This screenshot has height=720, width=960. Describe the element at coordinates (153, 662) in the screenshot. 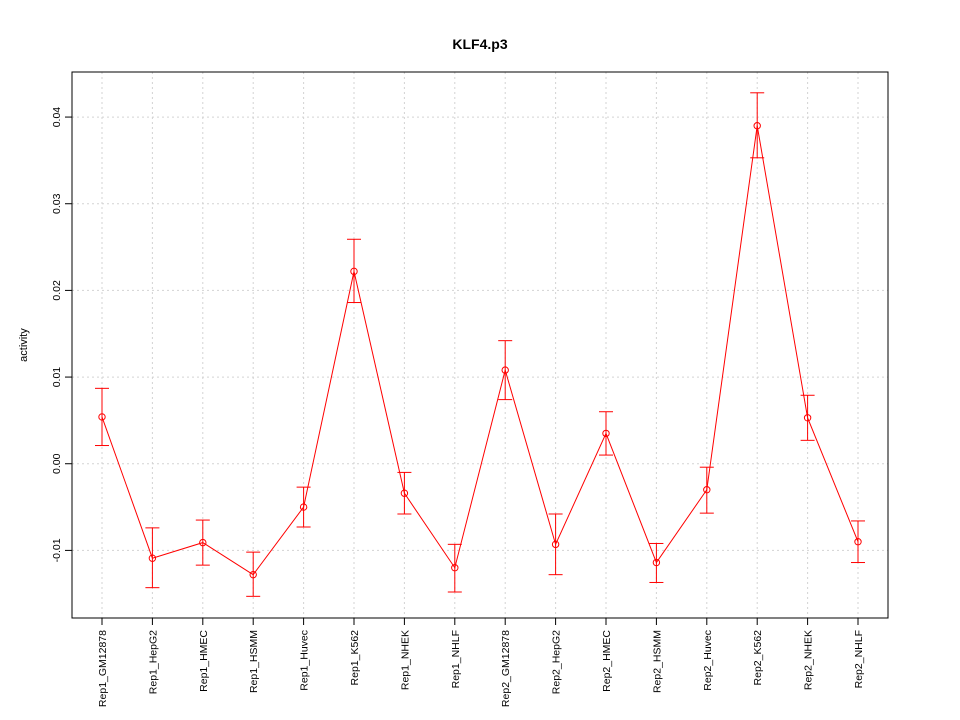

I see `x-tick-label: Rep1_HepG2` at that location.